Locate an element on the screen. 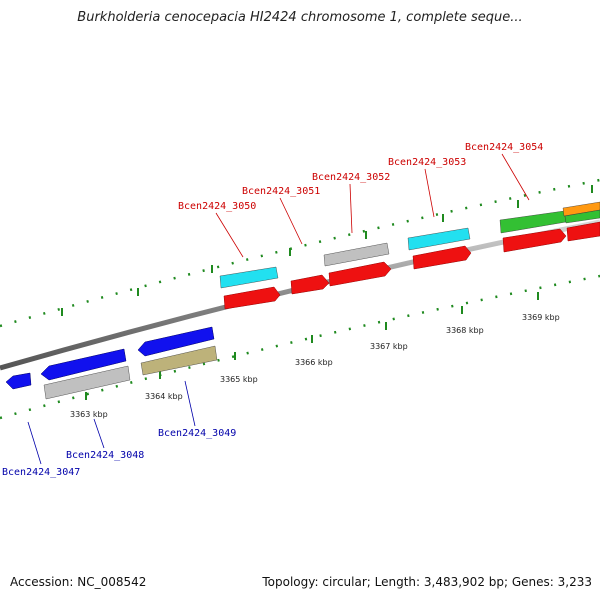 This screenshot has height=600, width=600. gene-label-3049: Bcen2424_3049 is located at coordinates (197, 433).